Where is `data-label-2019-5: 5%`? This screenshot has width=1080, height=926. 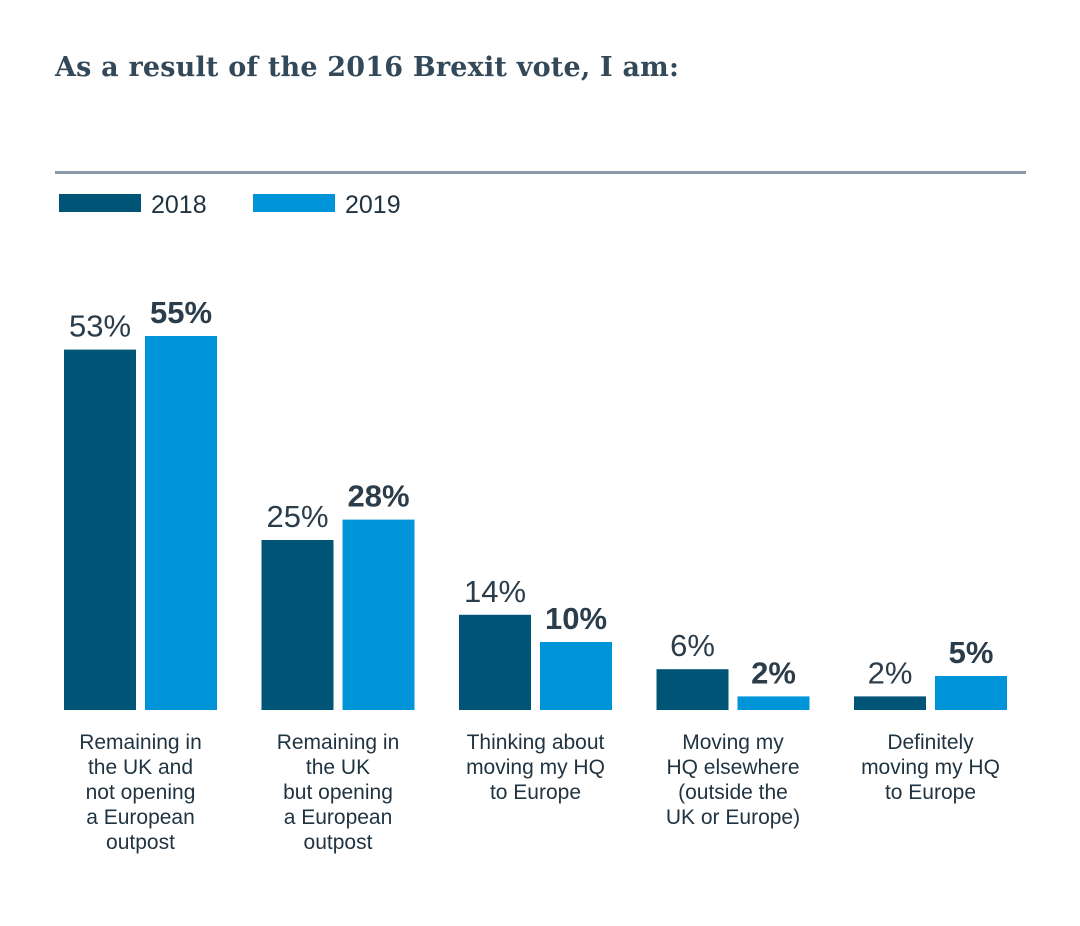 data-label-2019-5: 5% is located at coordinates (971, 652).